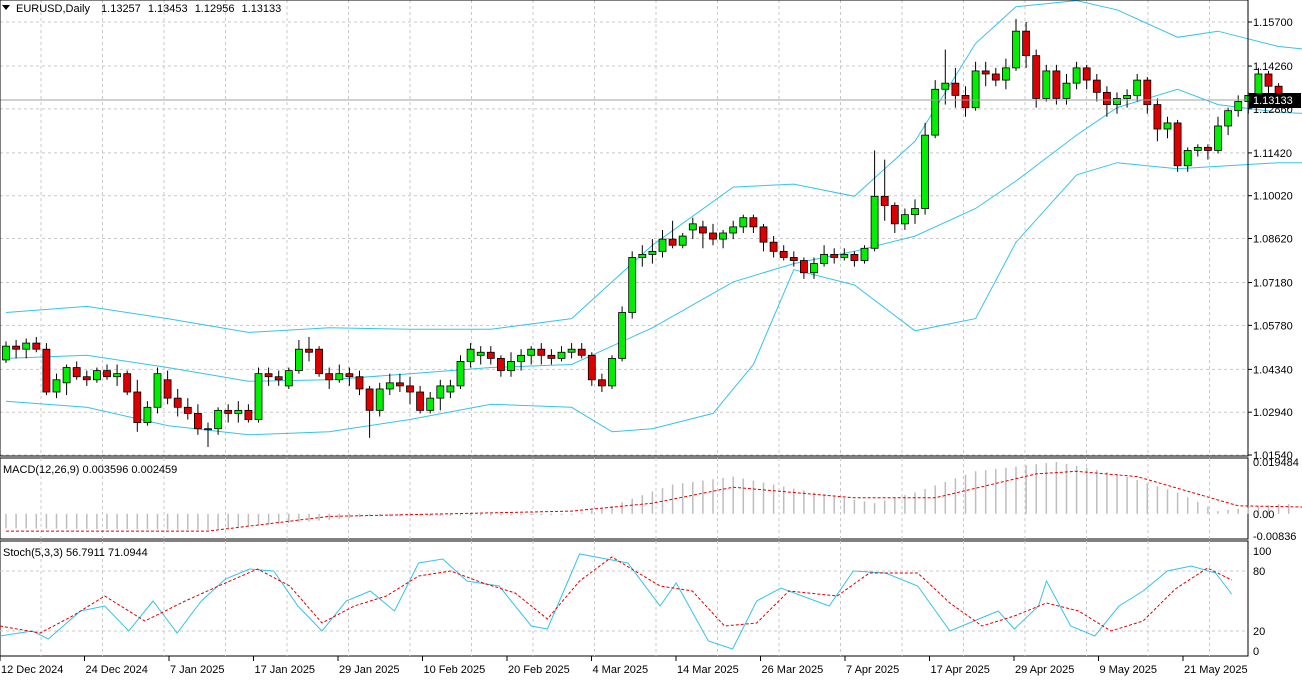  Describe the element at coordinates (1273, 326) in the screenshot. I see `y-tick-label: 1.05780` at that location.